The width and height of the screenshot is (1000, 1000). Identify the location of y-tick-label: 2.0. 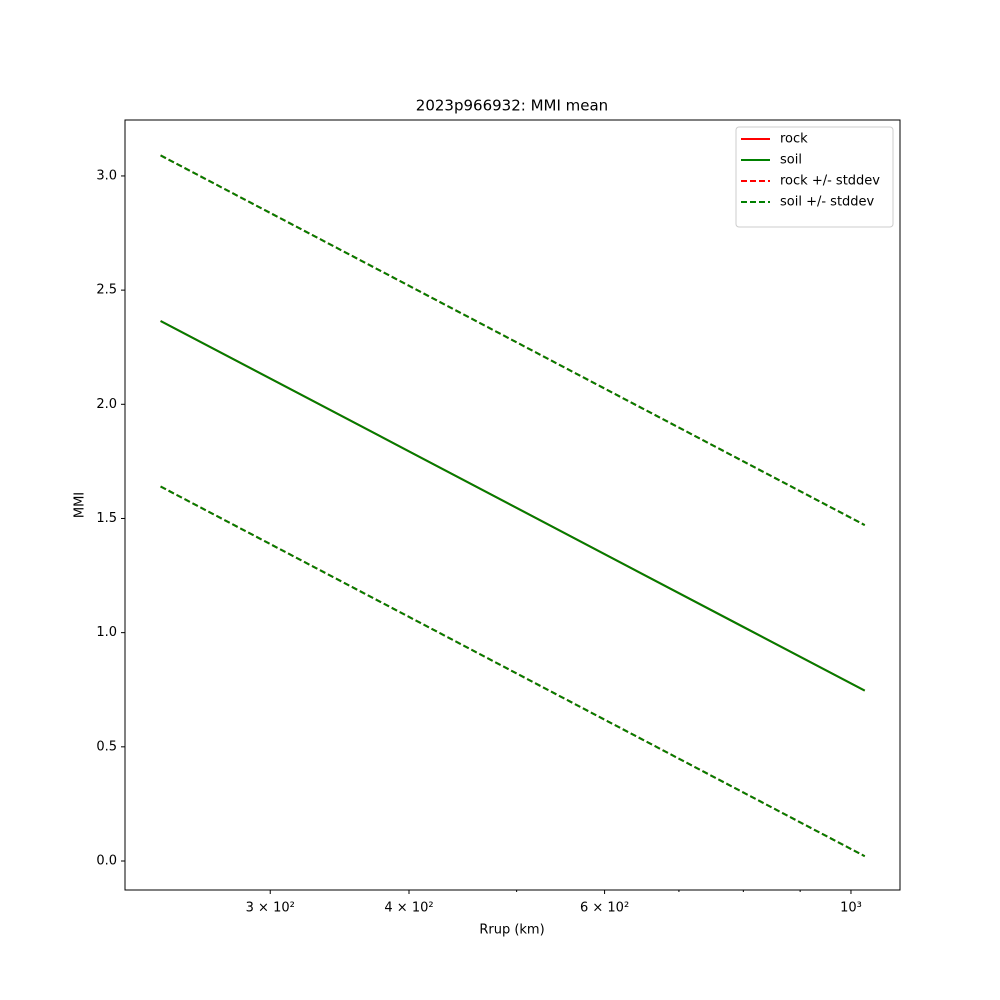
(106, 404).